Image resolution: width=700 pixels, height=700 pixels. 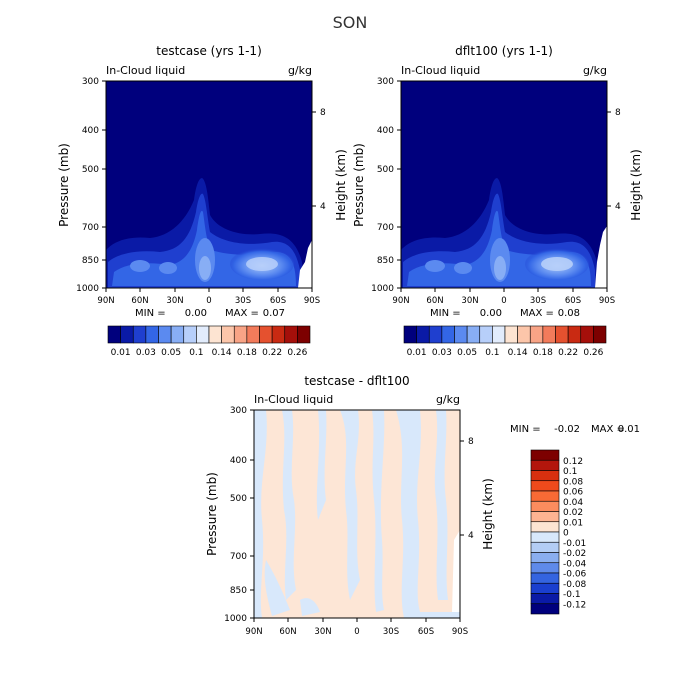 What do you see at coordinates (208, 297) in the screenshot?
I see `x-axis: 90N 60N 30N 0 30S 60S 90S` at bounding box center [208, 297].